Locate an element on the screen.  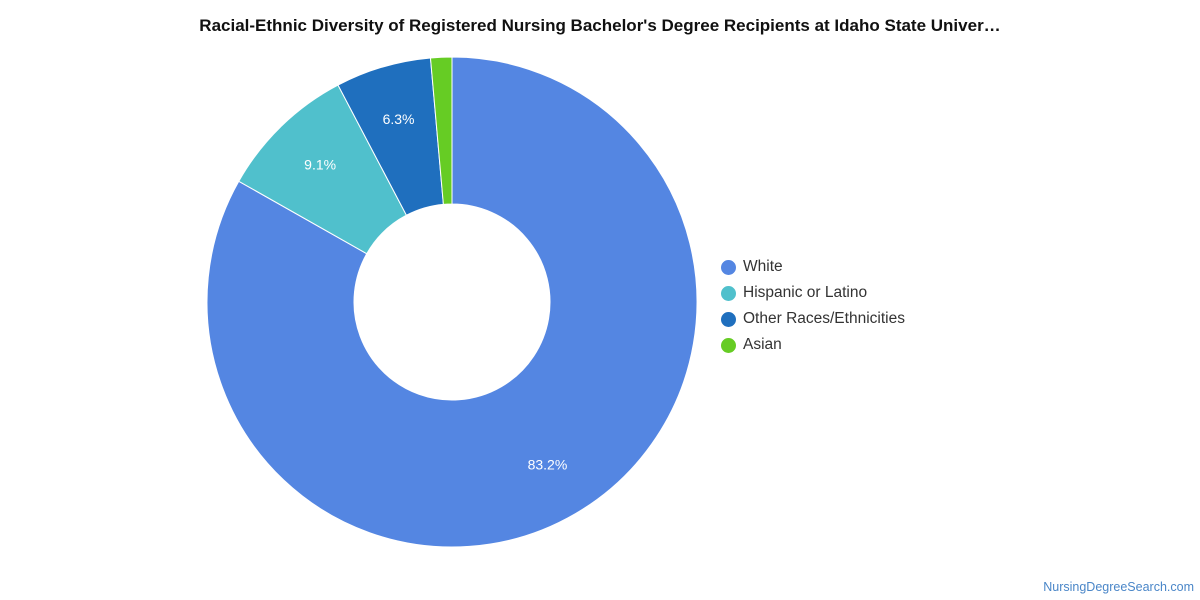
legend-label: White is located at coordinates (763, 266).